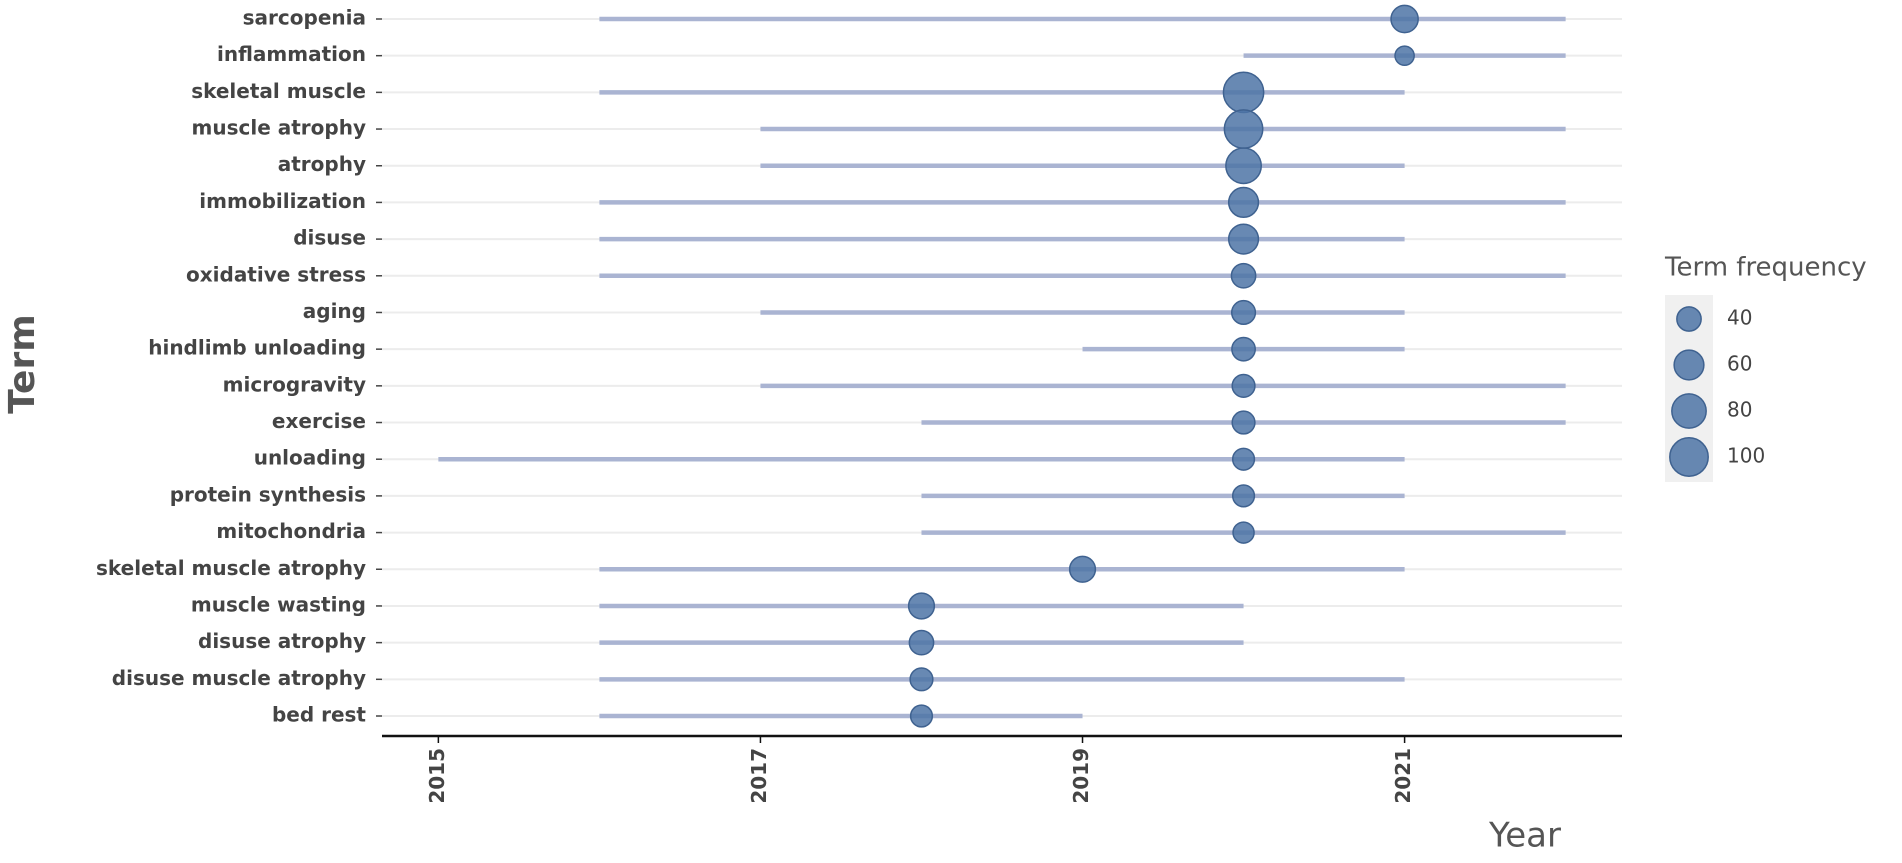  What do you see at coordinates (279, 128) in the screenshot?
I see `y-tick-label: muscle atrophy` at bounding box center [279, 128].